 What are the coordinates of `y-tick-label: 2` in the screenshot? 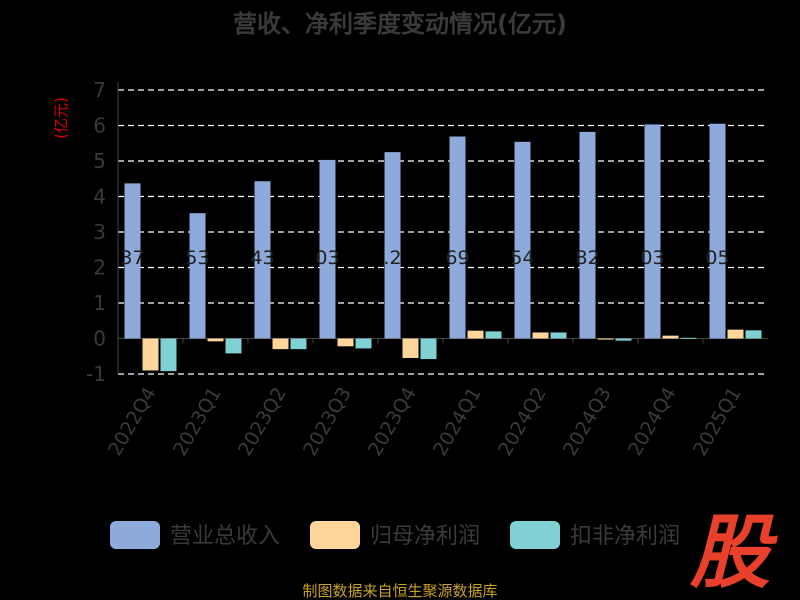 It's located at (99, 268).